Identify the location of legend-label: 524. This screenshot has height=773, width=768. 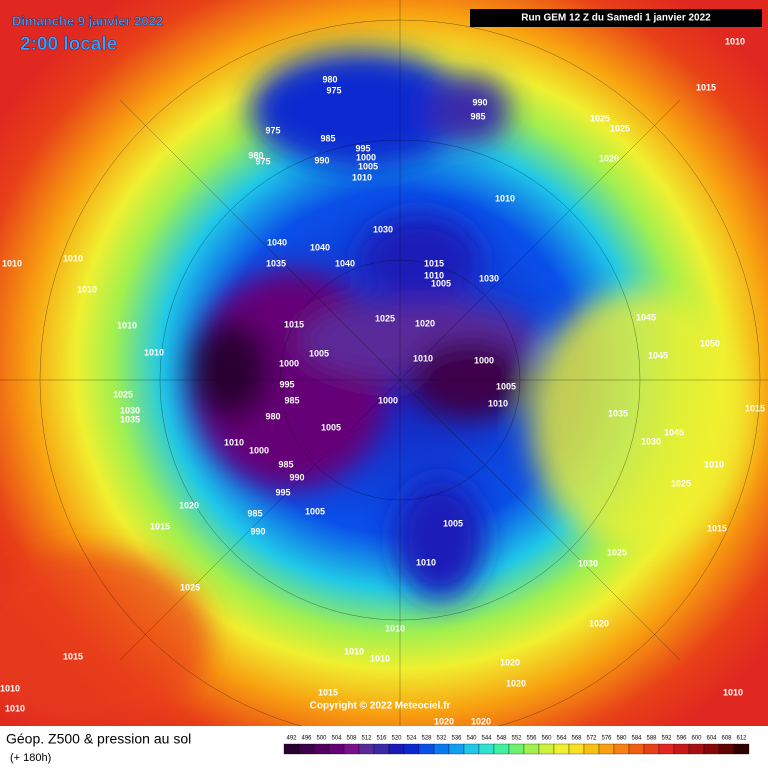
(411, 739).